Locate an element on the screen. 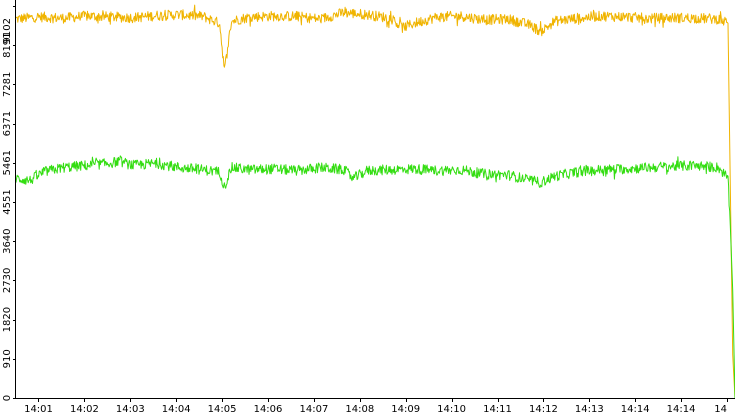 The height and width of the screenshot is (420, 735). x-tick-label: 14 is located at coordinates (720, 409).